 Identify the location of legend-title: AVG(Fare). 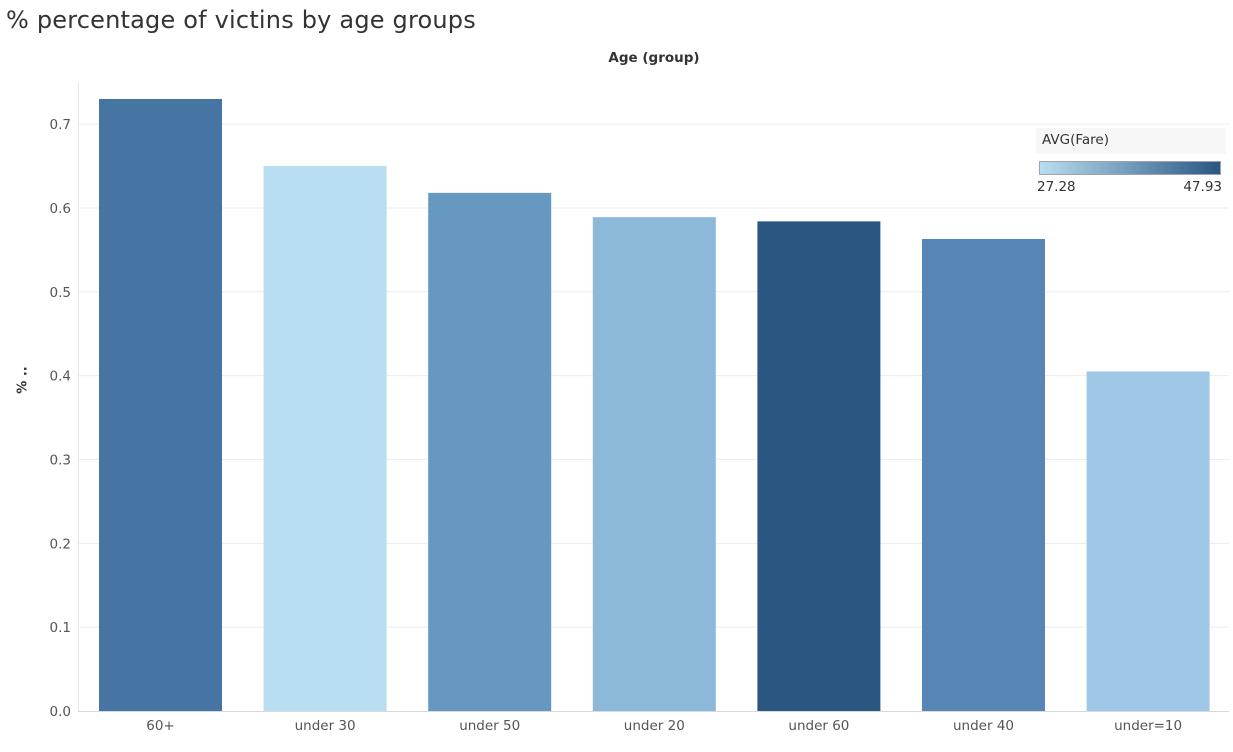
(1075, 140).